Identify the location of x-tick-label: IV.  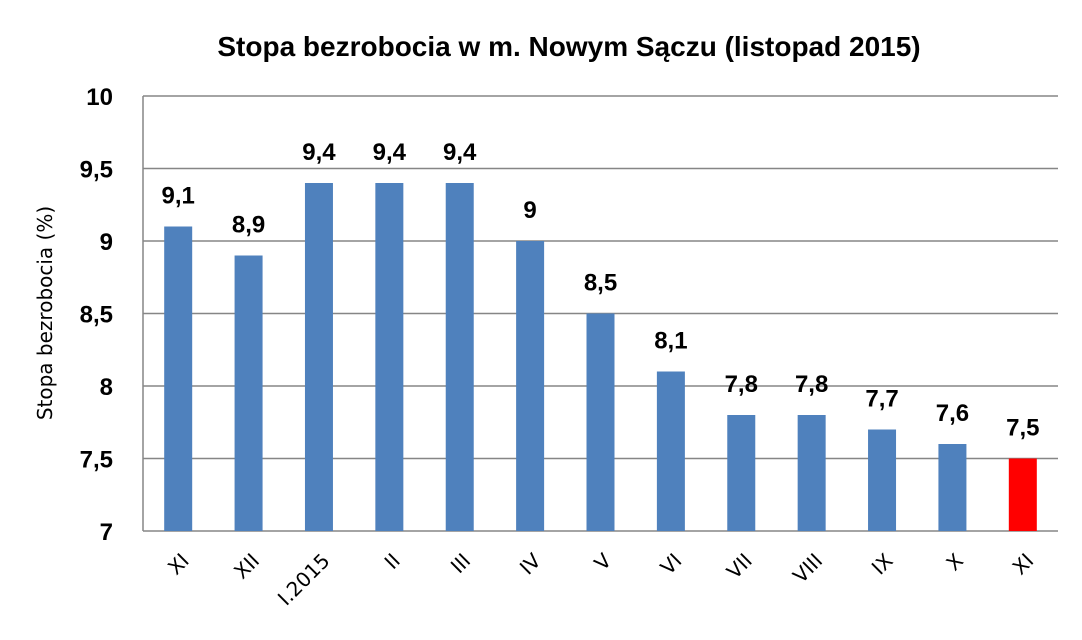
(530, 563).